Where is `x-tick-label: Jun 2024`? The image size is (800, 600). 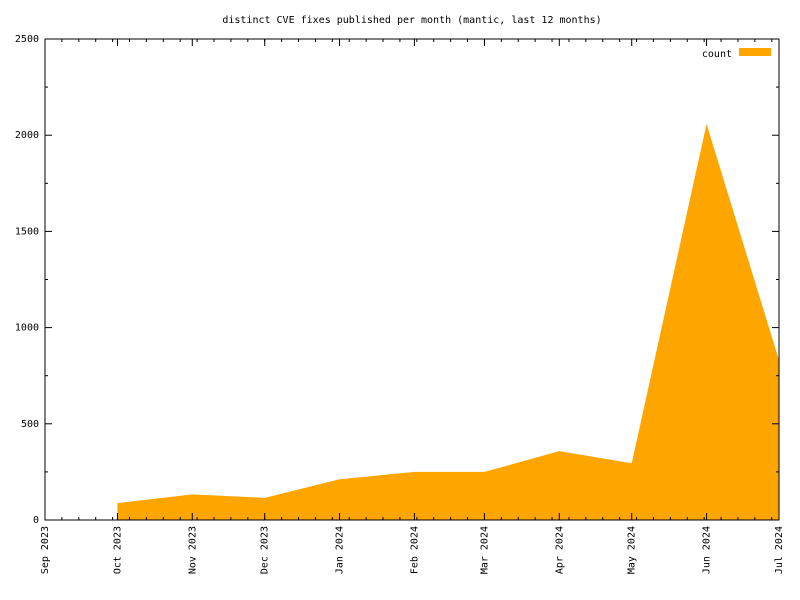
x-tick-label: Jun 2024 is located at coordinates (707, 550).